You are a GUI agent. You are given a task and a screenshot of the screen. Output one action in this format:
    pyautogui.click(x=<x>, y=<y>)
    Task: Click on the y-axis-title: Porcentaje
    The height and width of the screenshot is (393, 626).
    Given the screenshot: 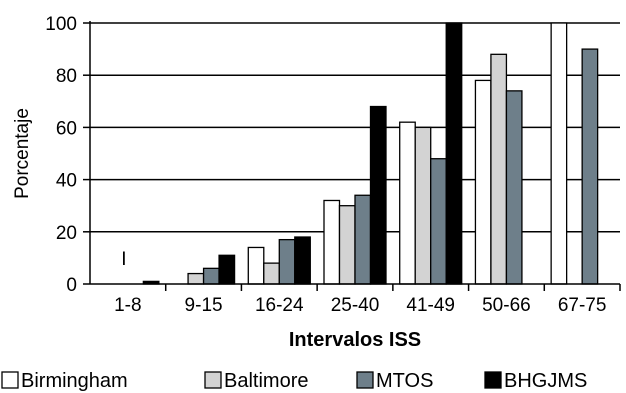 What is the action you would take?
    pyautogui.click(x=22, y=153)
    